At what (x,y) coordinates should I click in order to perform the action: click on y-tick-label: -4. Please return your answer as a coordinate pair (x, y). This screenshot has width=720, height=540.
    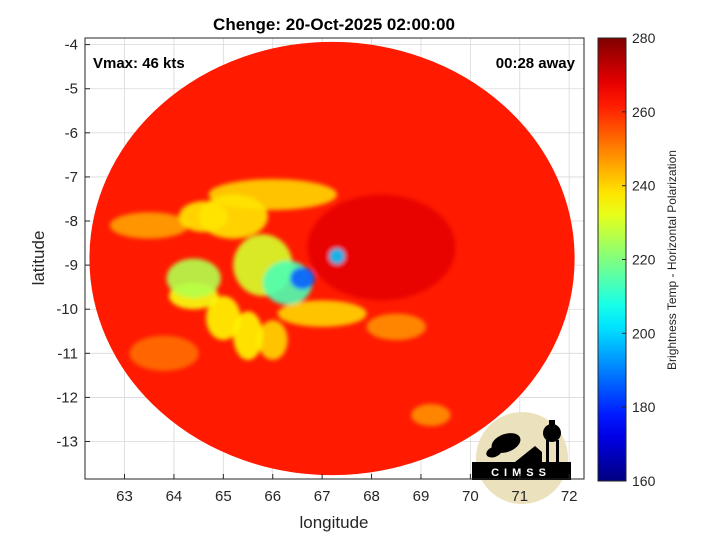
    Looking at the image, I should click on (71, 45).